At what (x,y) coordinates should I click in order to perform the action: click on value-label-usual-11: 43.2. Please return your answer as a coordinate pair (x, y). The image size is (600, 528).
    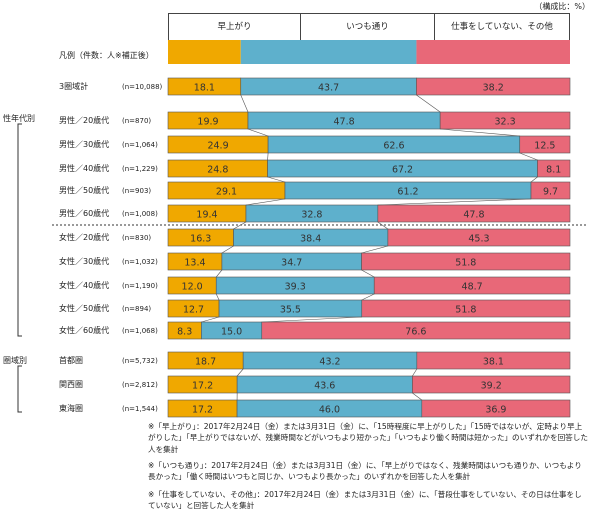
    Looking at the image, I should click on (329, 362).